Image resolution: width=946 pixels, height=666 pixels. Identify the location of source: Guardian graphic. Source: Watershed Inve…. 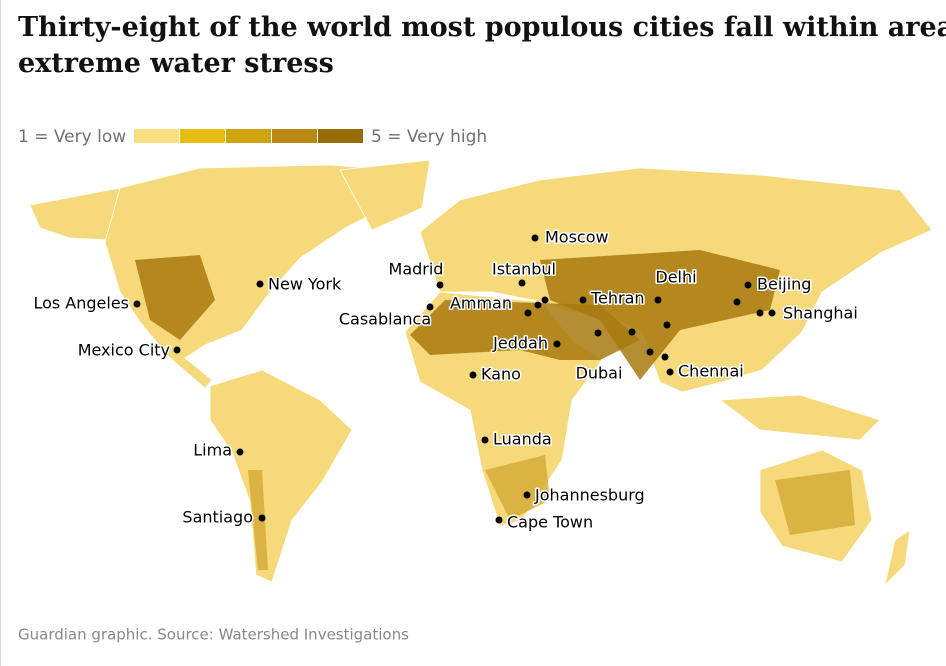
(213, 635).